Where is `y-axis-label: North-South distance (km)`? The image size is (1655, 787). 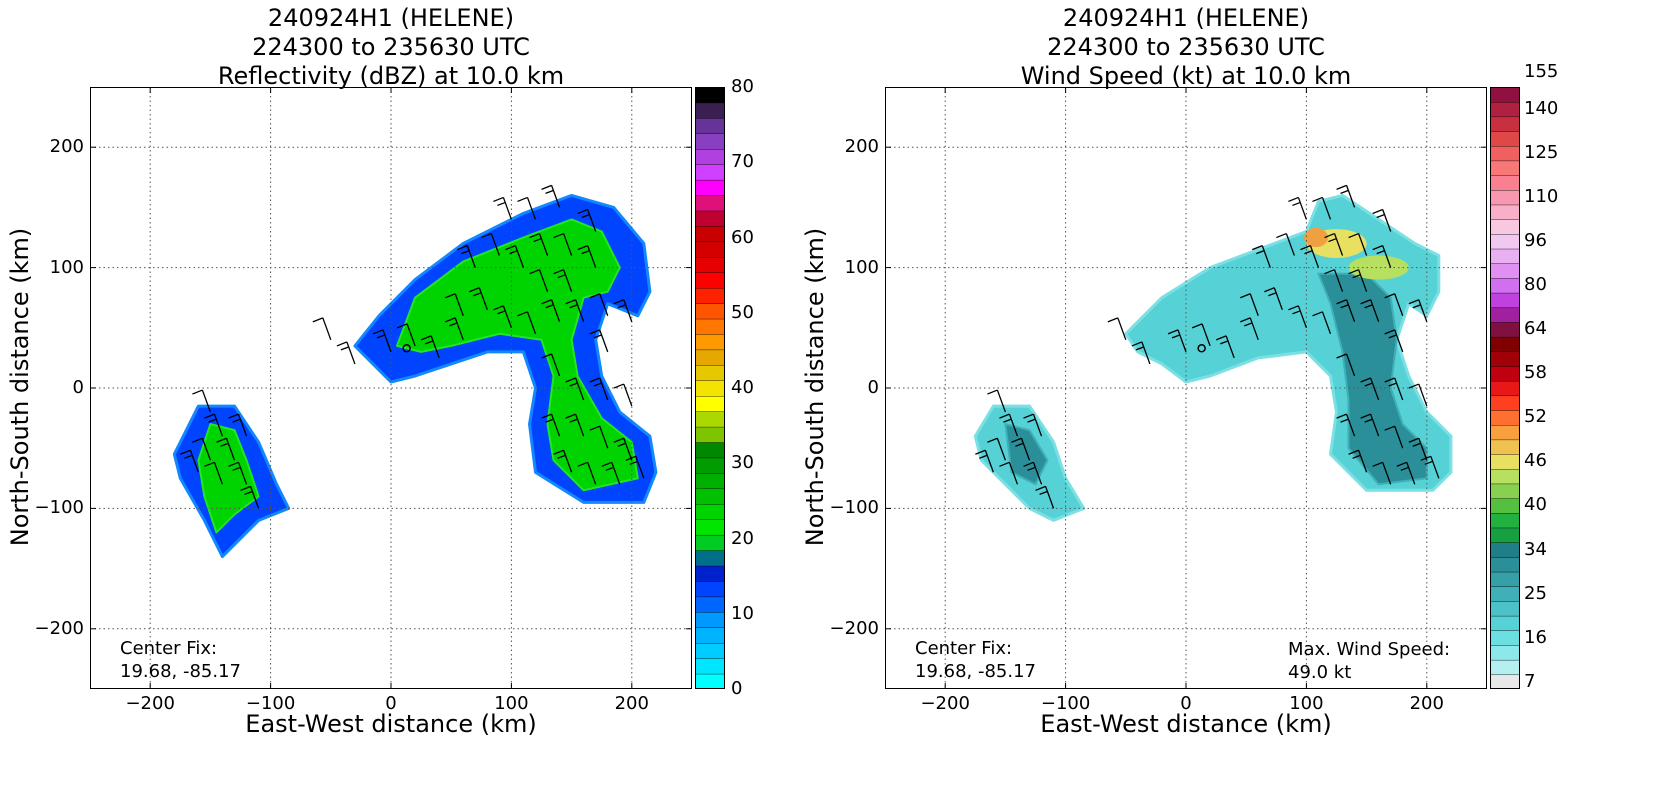
y-axis-label: North-South distance (km) is located at coordinates (20, 387).